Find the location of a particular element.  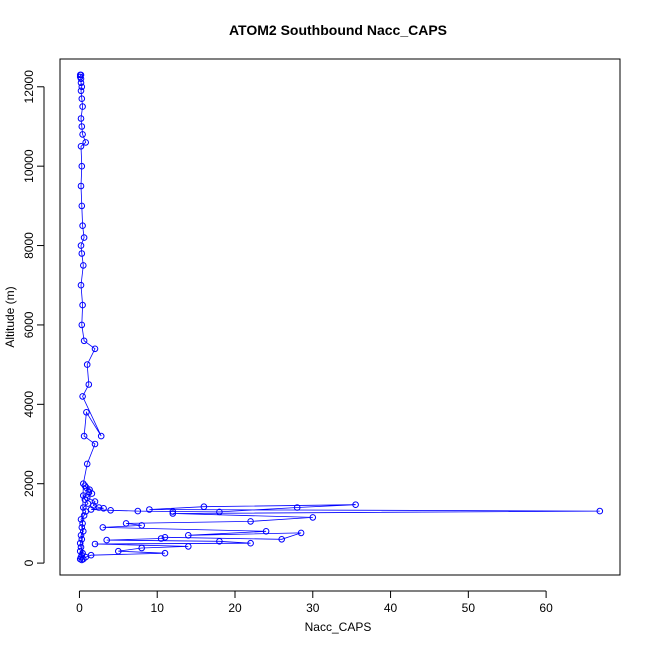

y-tick-label: 8000 is located at coordinates (29, 245).